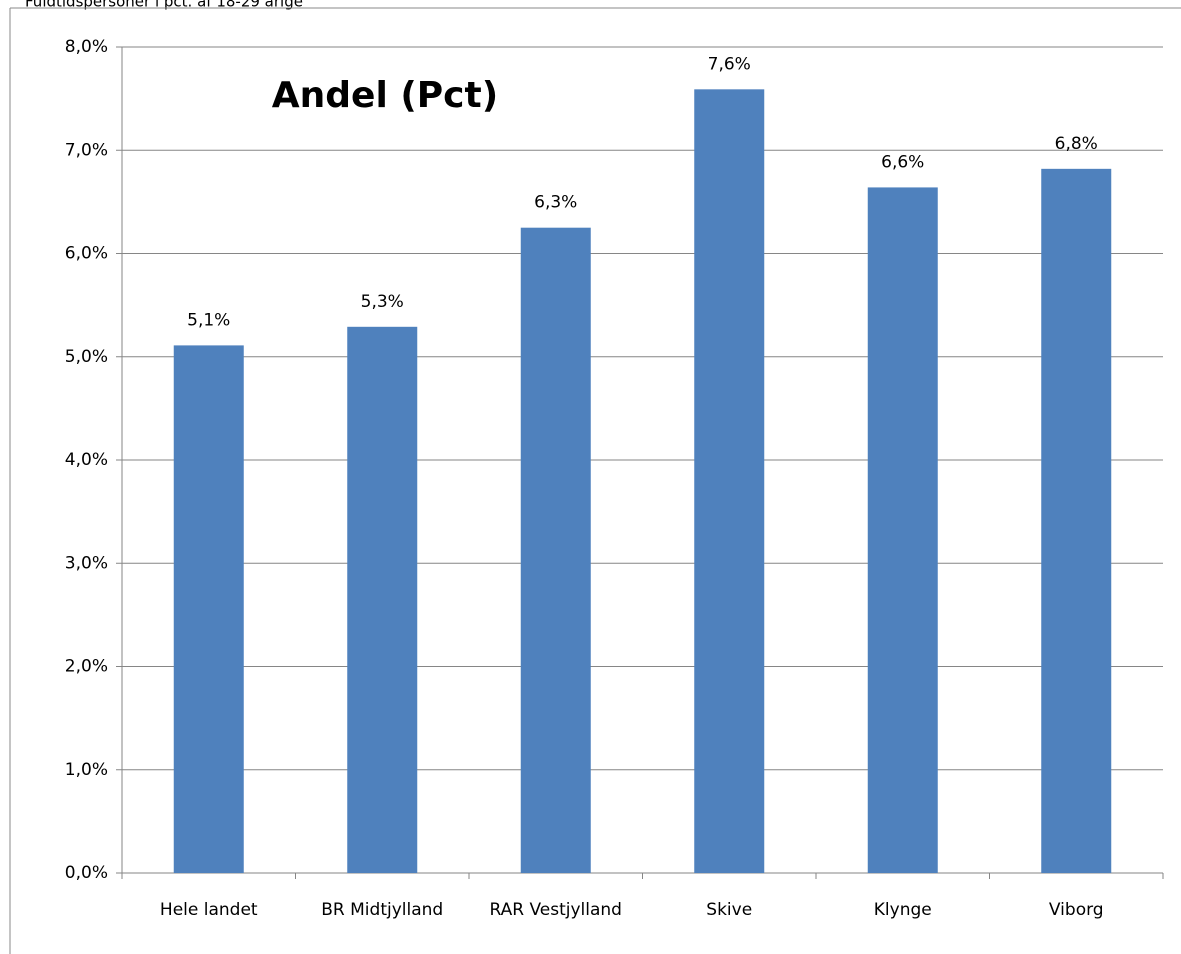 The height and width of the screenshot is (954, 1181). I want to click on data-label: 5,3%, so click(382, 302).